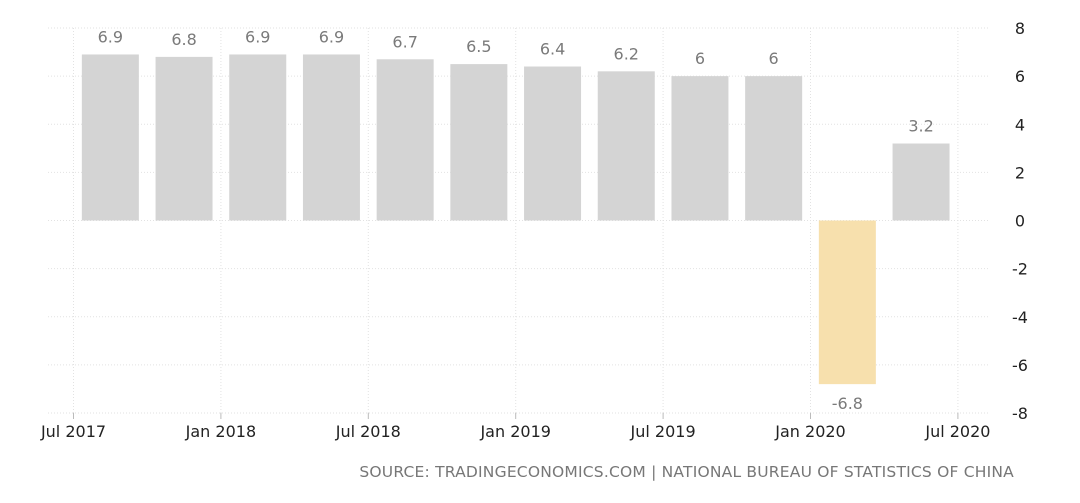 The height and width of the screenshot is (503, 1080). Describe the element at coordinates (73, 431) in the screenshot. I see `x-tick-label: Jul 2017` at that location.